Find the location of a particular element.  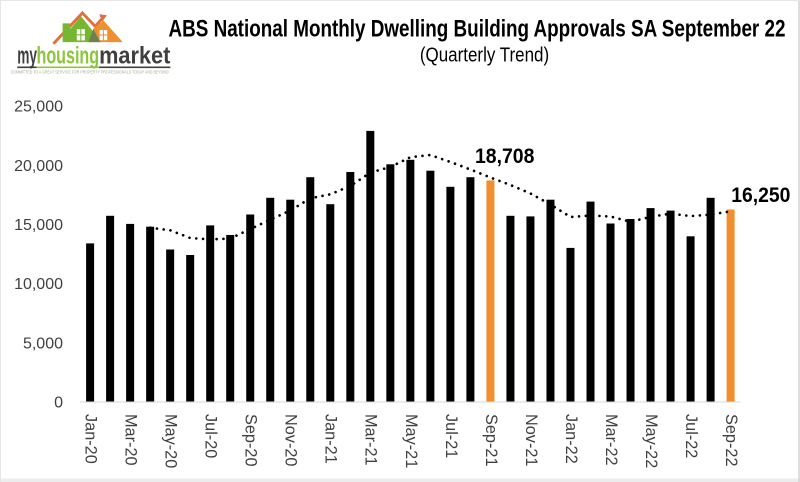

svg-text: Nov-20 is located at coordinates (291, 440).